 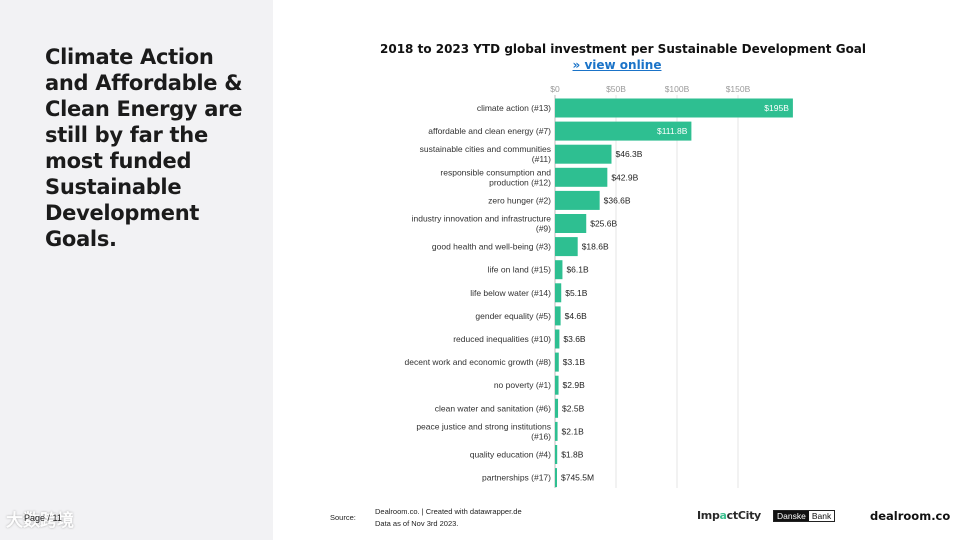 What do you see at coordinates (603, 224) in the screenshot?
I see `value-label: $25.6B` at bounding box center [603, 224].